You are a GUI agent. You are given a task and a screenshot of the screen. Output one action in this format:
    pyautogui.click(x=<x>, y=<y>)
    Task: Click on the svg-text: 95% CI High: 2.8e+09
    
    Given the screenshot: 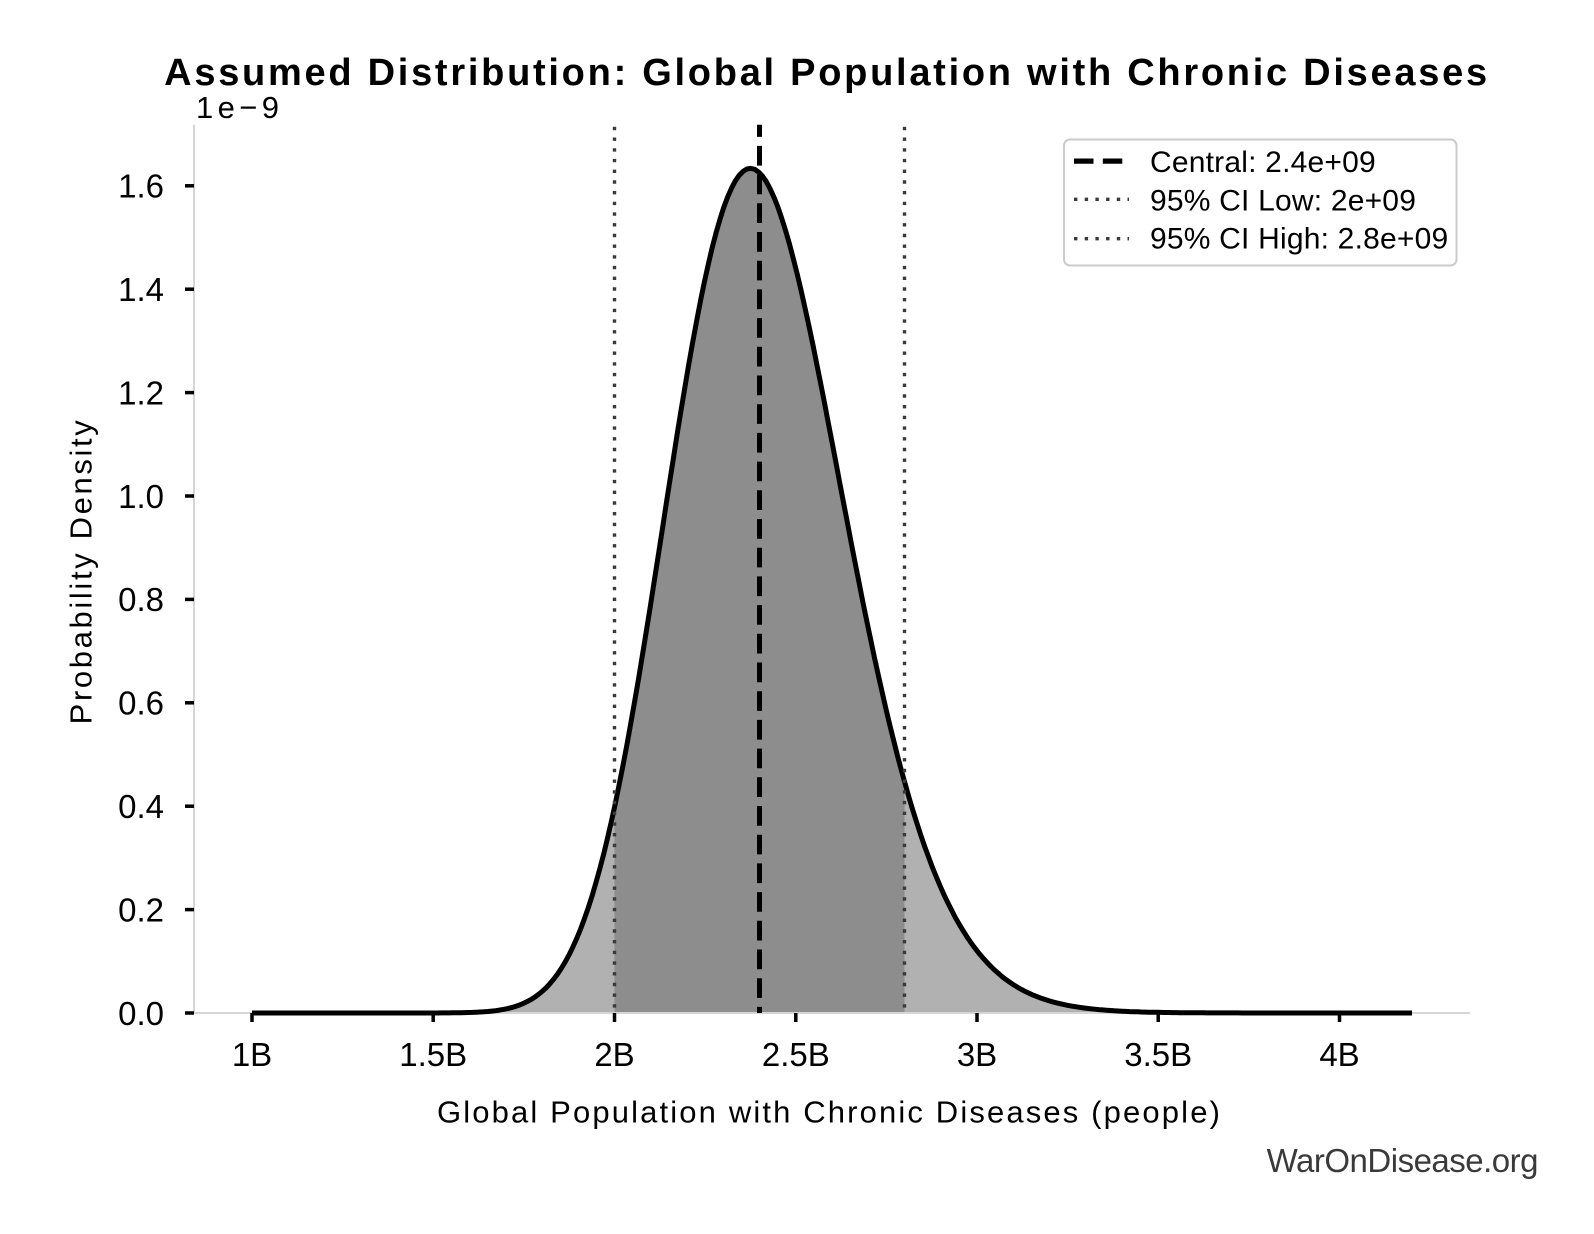 What is the action you would take?
    pyautogui.click(x=1299, y=239)
    